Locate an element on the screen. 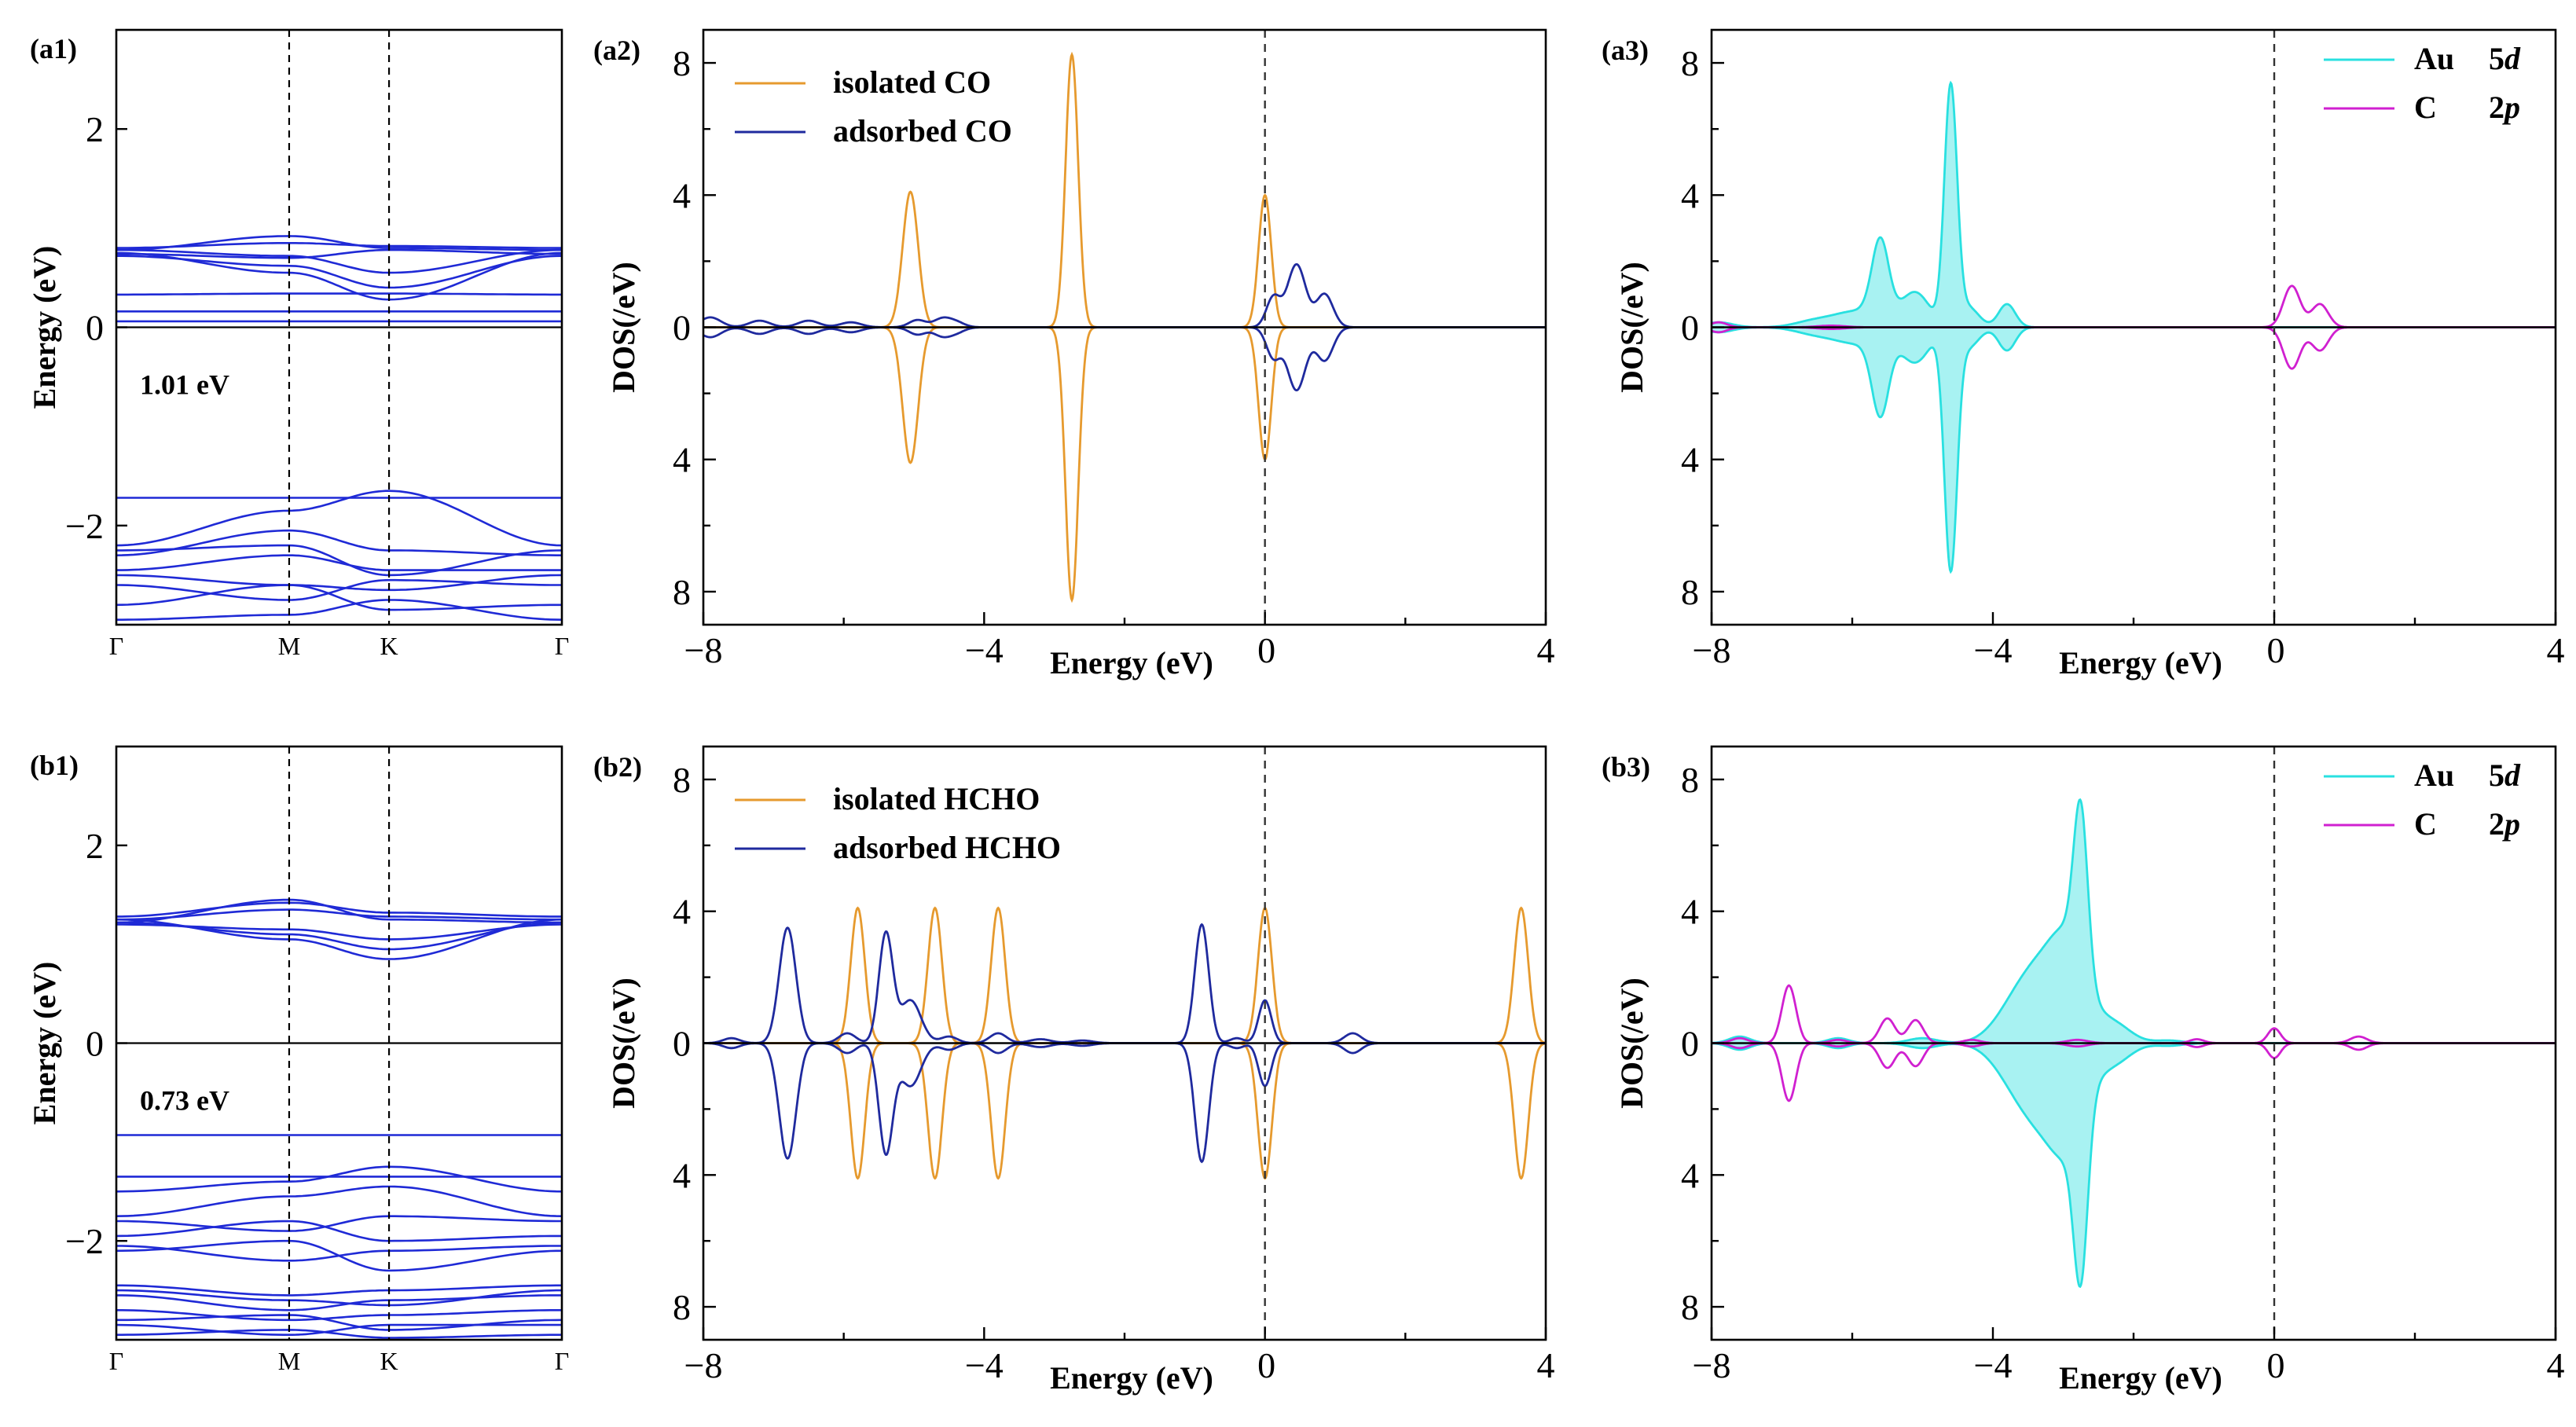 The image size is (2576, 1427). panel-b1: −2 0 2 Γ M K Γ Energy (eV) (b1) 0.73 eV is located at coordinates (298, 1060).